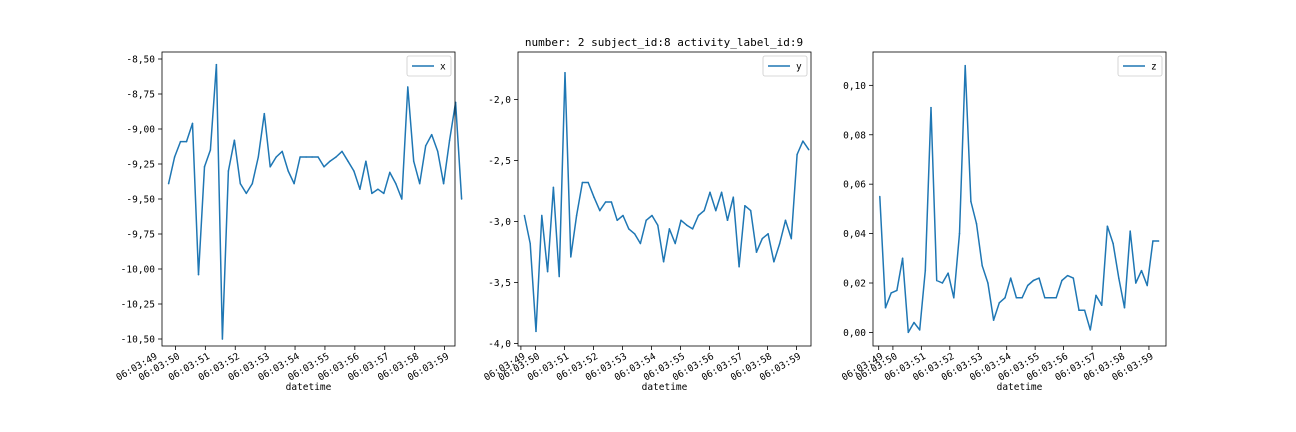  What do you see at coordinates (854, 333) in the screenshot?
I see `chart-3-ytick-label: 0,00` at bounding box center [854, 333].